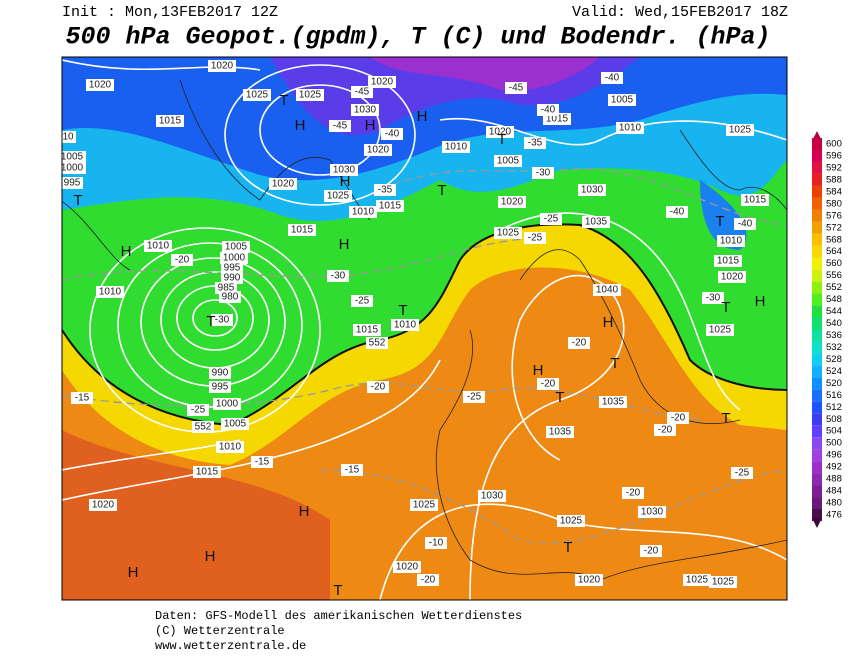  I want to click on scale-label: 592, so click(834, 167).